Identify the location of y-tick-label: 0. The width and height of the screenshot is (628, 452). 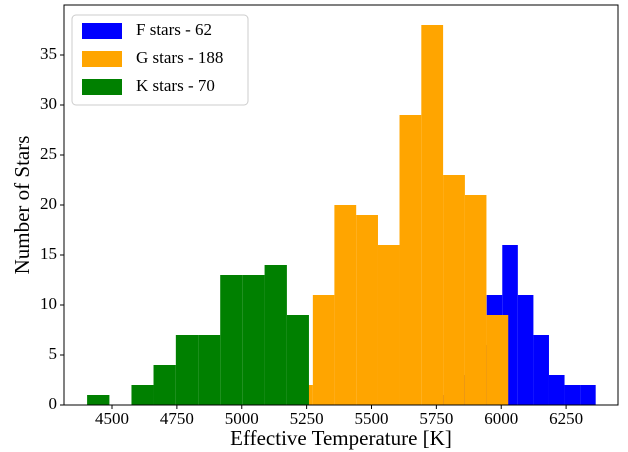
(53, 403).